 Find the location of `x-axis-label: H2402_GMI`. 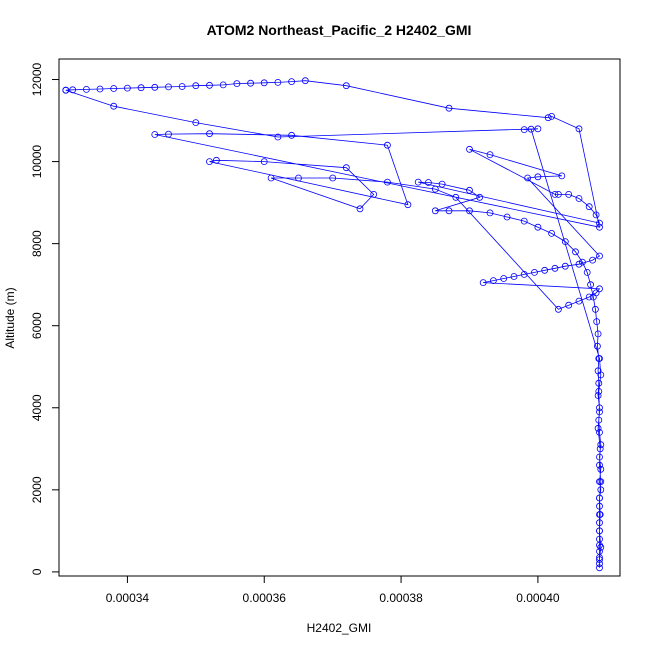

x-axis-label: H2402_GMI is located at coordinates (339, 628).